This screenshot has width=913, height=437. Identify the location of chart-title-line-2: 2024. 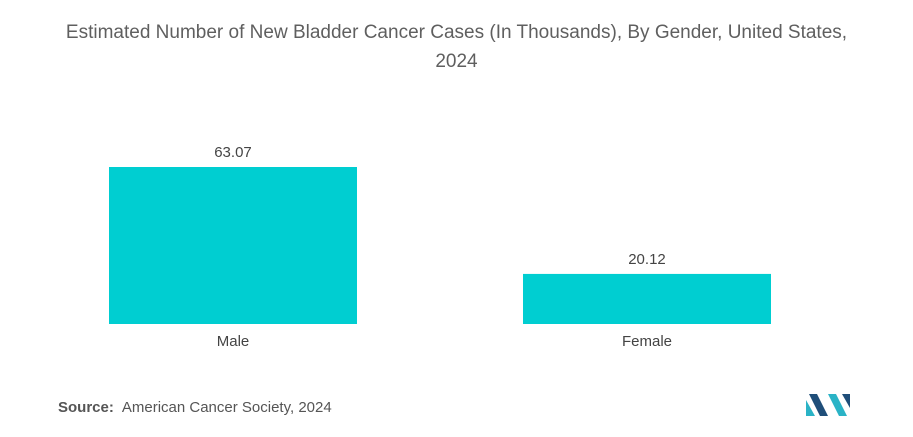
(456, 61).